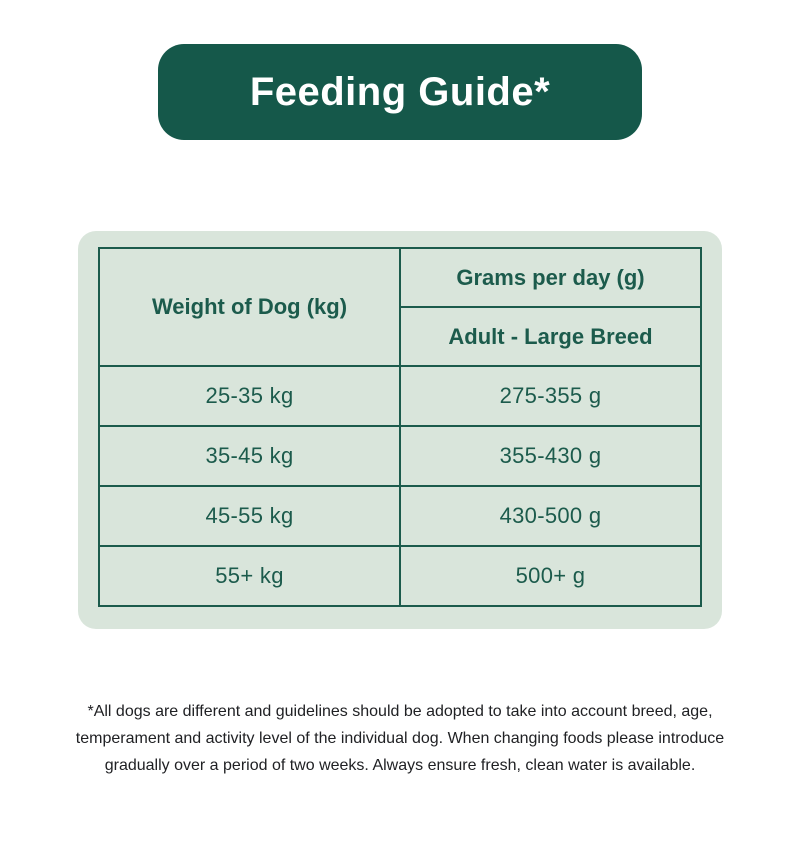 Image resolution: width=800 pixels, height=844 pixels. Describe the element at coordinates (249, 576) in the screenshot. I see `weight-cell: 55+ kg` at that location.